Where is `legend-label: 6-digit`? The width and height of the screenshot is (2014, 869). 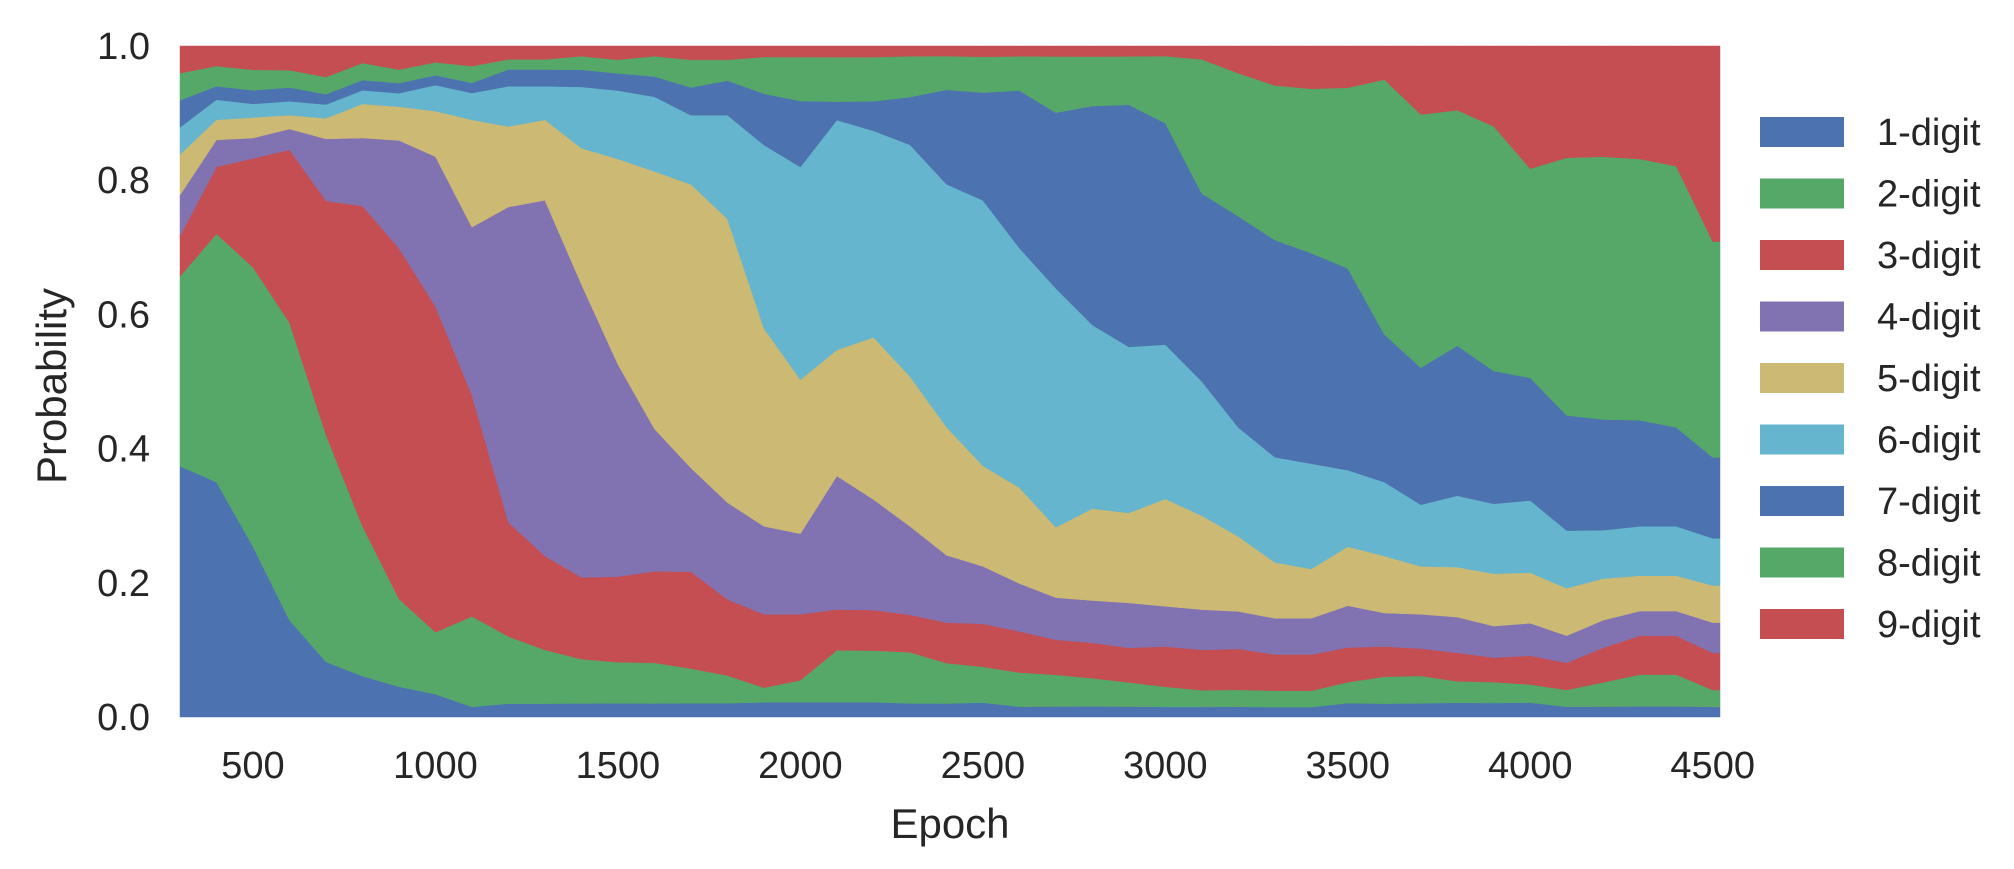 legend-label: 6-digit is located at coordinates (1929, 441).